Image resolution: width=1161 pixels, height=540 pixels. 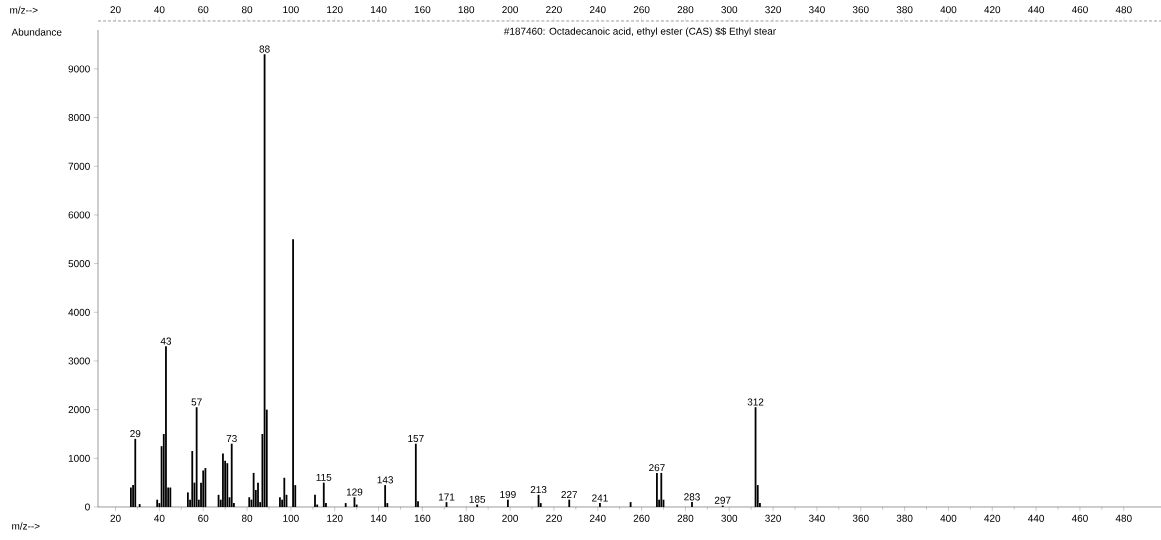 What do you see at coordinates (816, 10) in the screenshot?
I see `x2-tick-label: 340` at bounding box center [816, 10].